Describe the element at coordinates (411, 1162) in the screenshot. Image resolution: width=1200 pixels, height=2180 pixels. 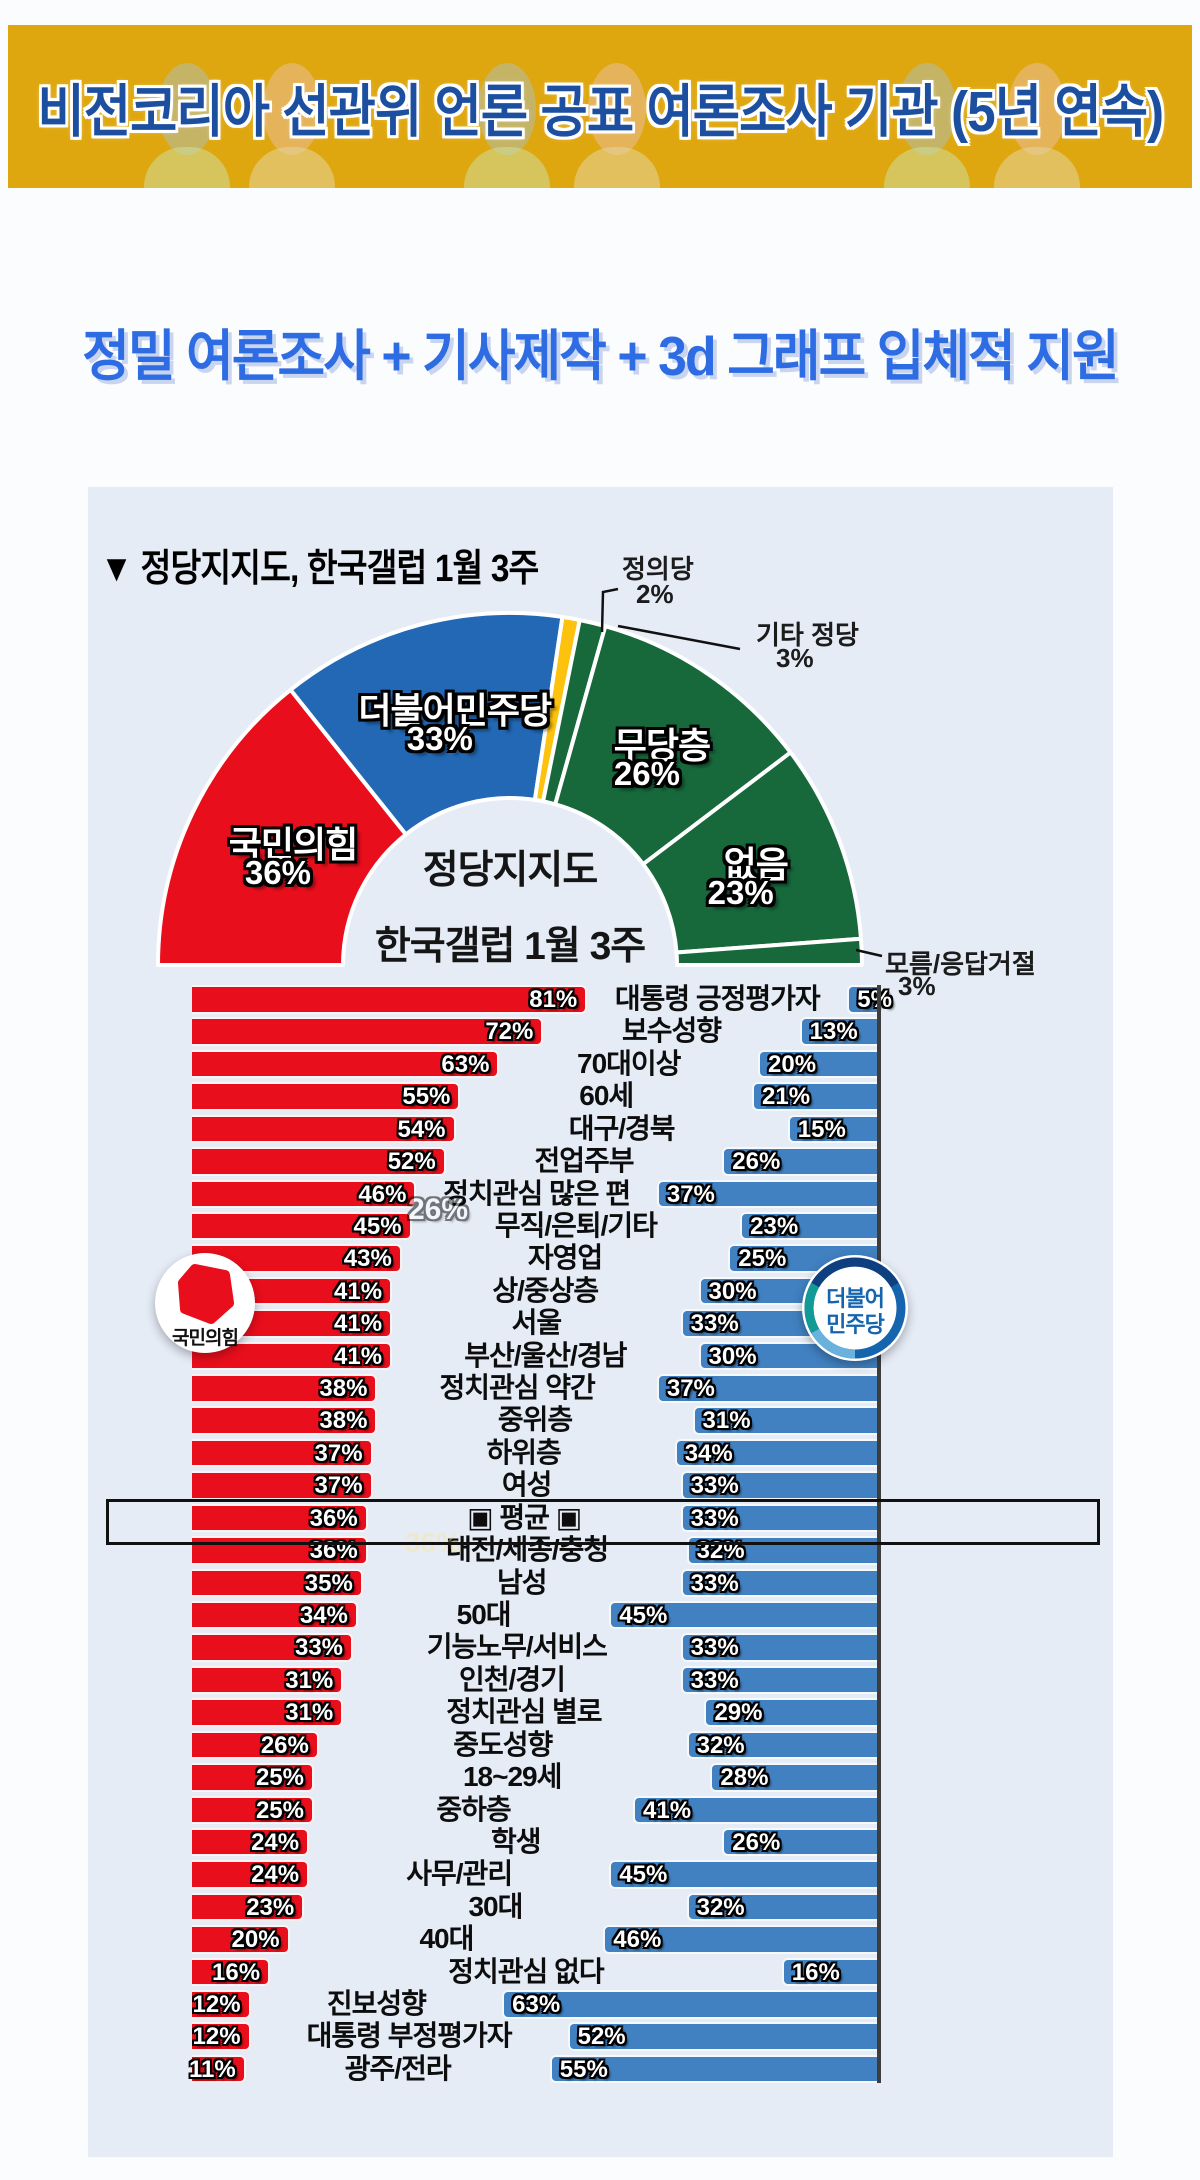
I see `left-bar-value: 52%` at that location.